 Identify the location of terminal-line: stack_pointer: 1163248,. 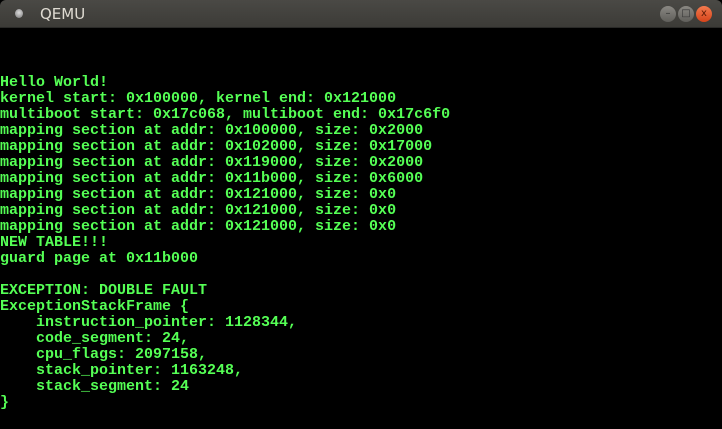
(122, 370).